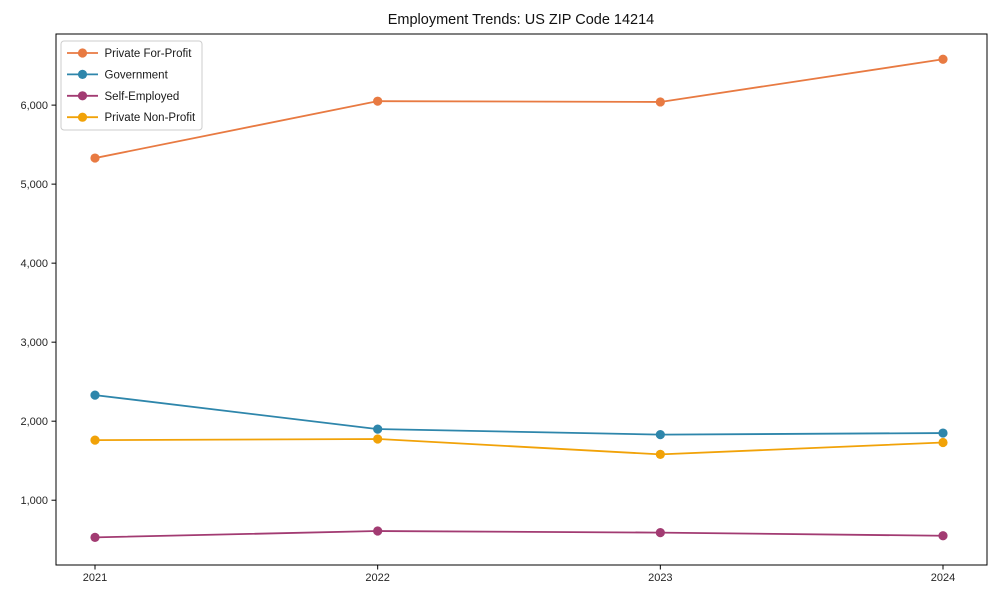  I want to click on chart-title: Employment Trends: US ZIP Code 14214, so click(521, 20).